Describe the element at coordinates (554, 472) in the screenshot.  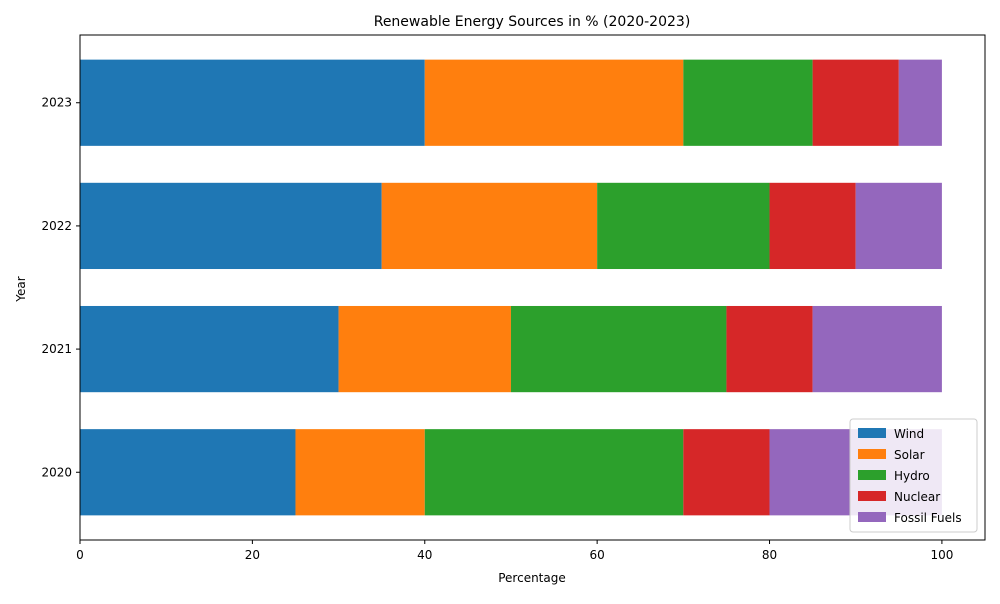
I see `bar-2020-hydro` at that location.